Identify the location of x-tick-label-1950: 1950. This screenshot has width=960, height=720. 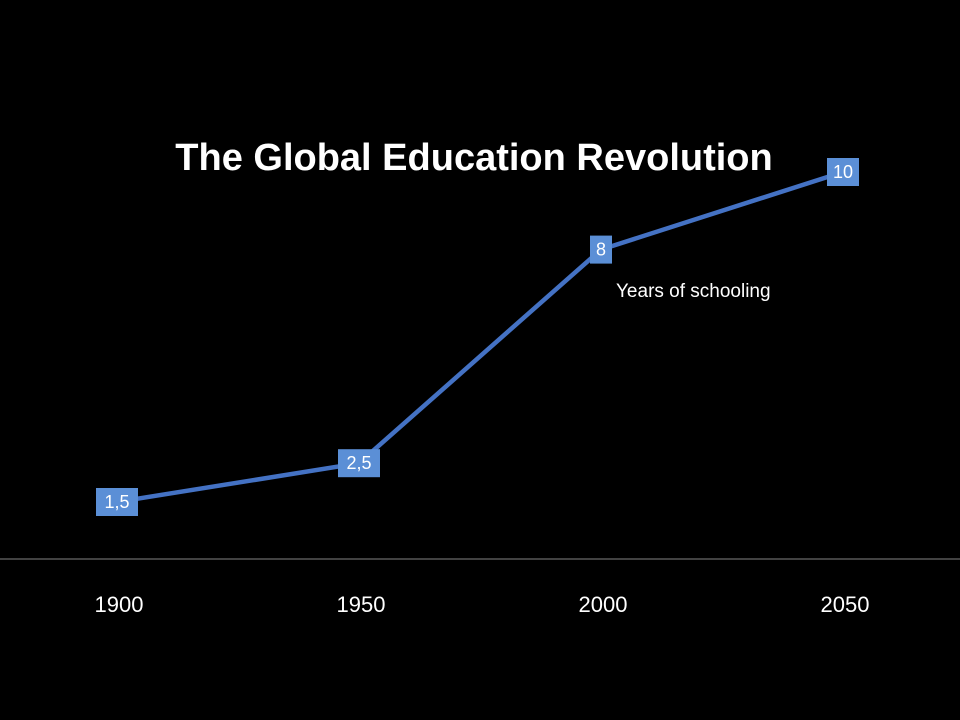
(361, 604).